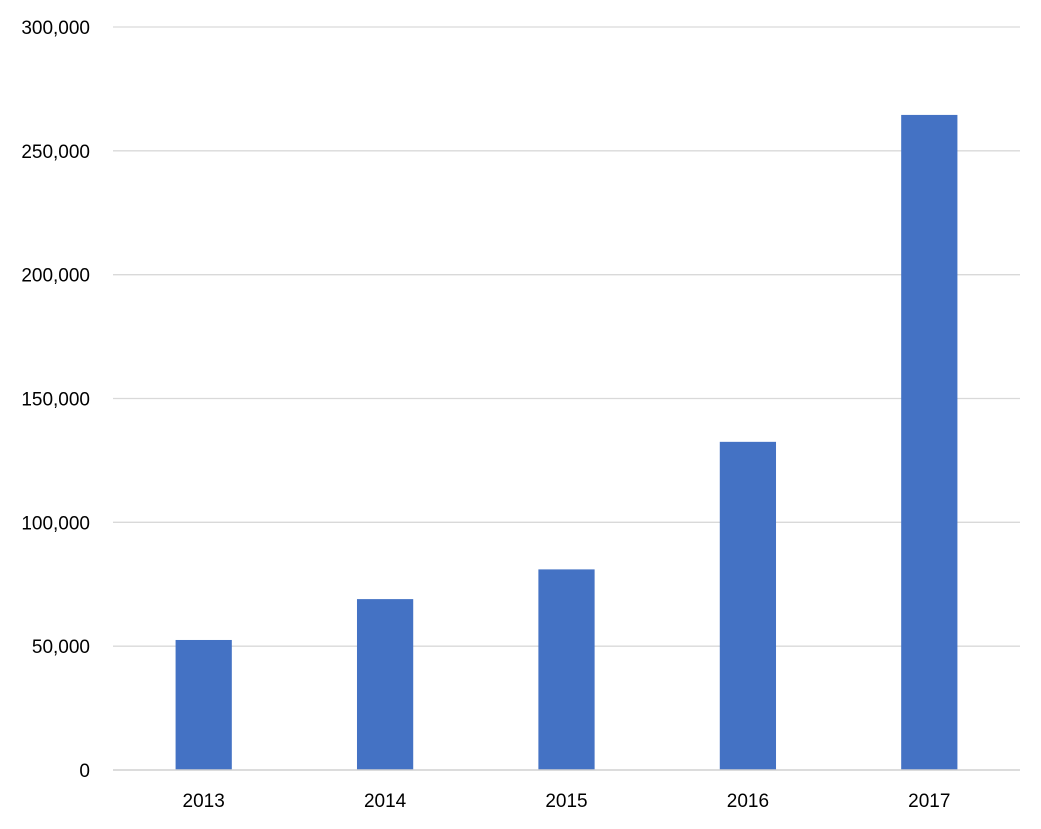 This screenshot has width=1041, height=829. Describe the element at coordinates (55, 152) in the screenshot. I see `y-tick-label: 250,000` at that location.